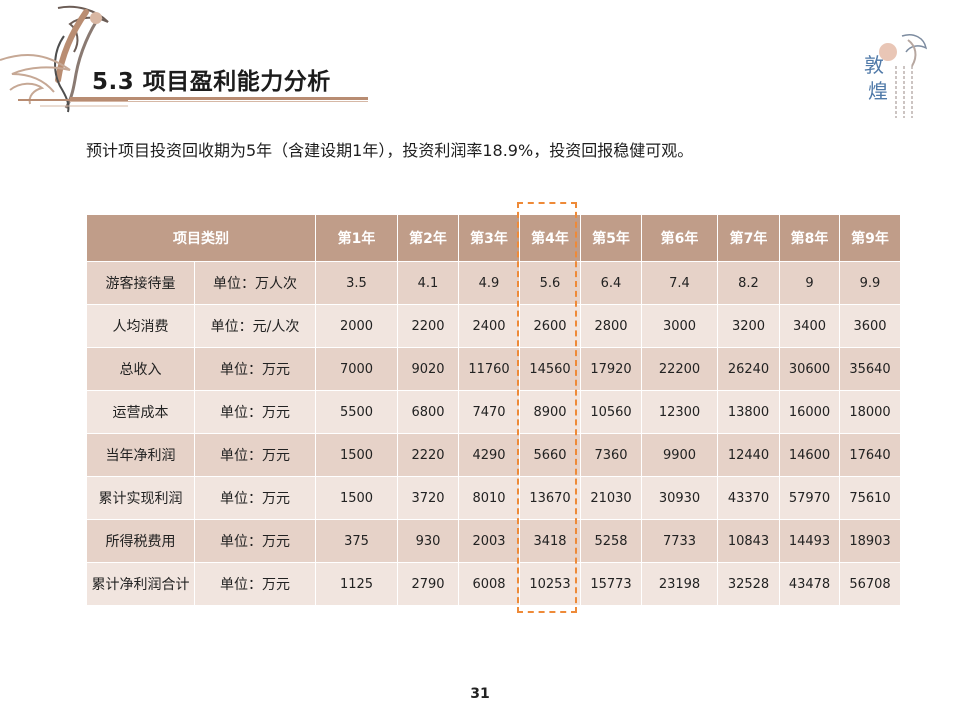  I want to click on table-cell: 9.9, so click(870, 283).